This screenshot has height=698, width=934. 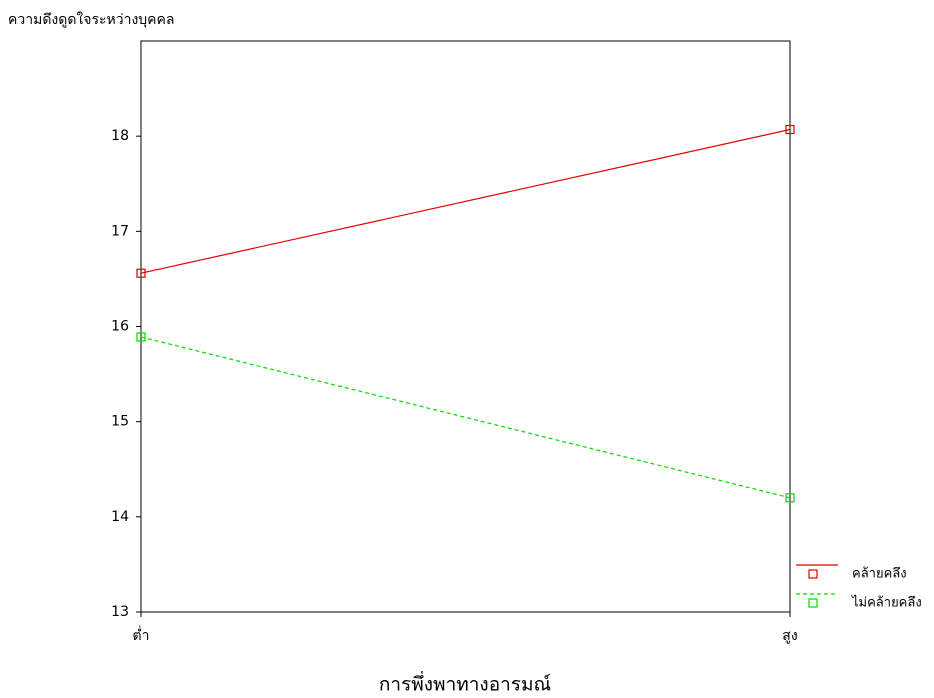 I want to click on y-tick-label: 15, so click(x=120, y=422).